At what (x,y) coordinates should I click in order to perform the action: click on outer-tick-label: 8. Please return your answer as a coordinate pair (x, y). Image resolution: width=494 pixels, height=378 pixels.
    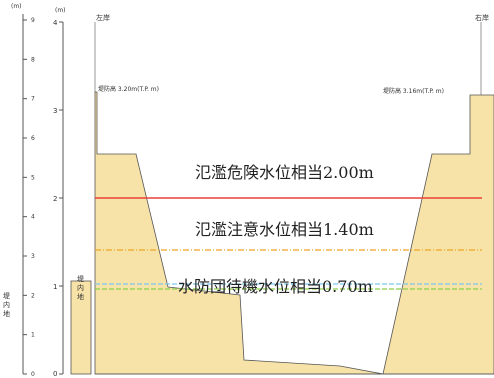
    Looking at the image, I should click on (33, 59).